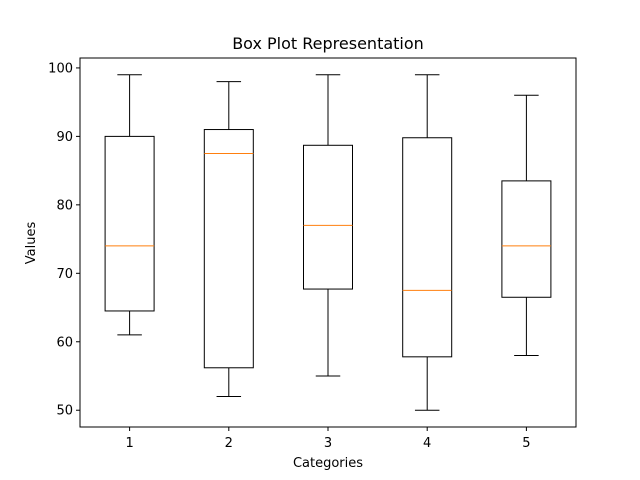 The width and height of the screenshot is (640, 480). I want to click on y-tick-label: 90, so click(64, 137).